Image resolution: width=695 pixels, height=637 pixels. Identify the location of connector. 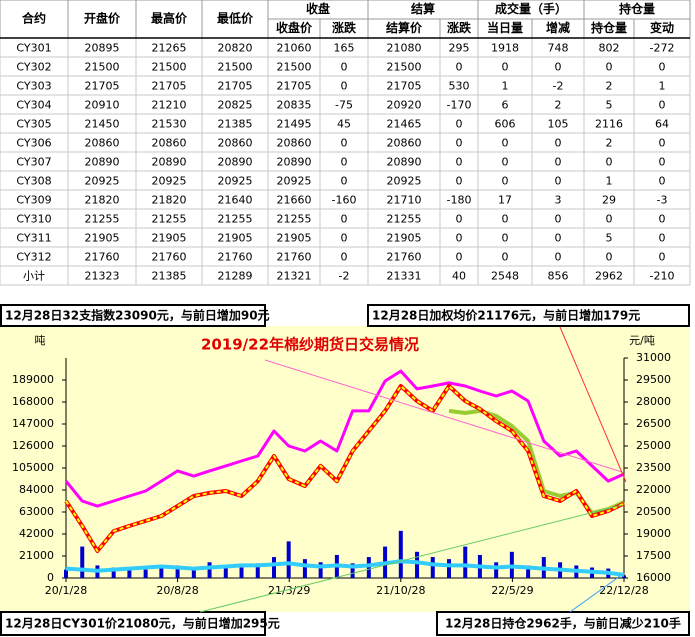
(593, 404).